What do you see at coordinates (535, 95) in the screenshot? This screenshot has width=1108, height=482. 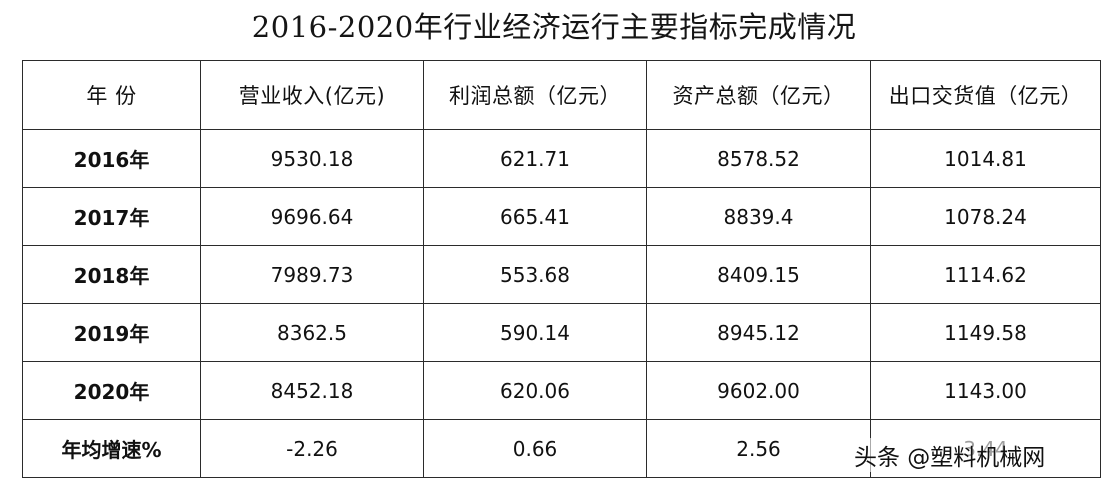 I see `header-profit: 利润总额（亿元）` at bounding box center [535, 95].